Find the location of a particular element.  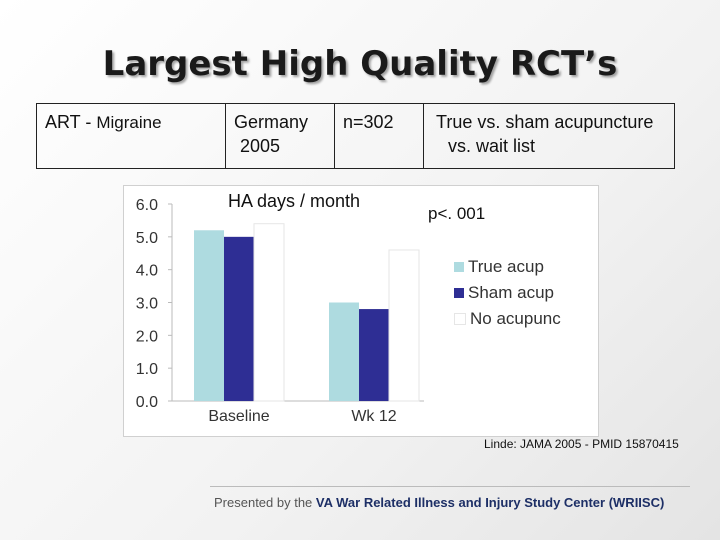

y-tick-label: 2.0 is located at coordinates (147, 336).